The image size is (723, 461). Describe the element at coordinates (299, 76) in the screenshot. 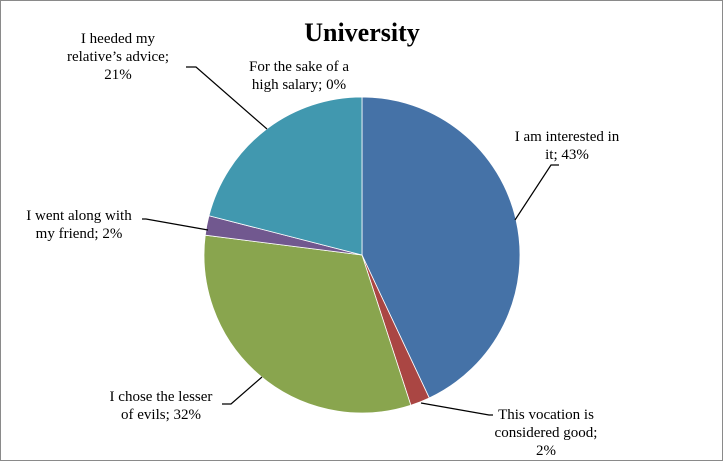

I see `slice-data-label: For the sake of a high salary; 0%` at that location.